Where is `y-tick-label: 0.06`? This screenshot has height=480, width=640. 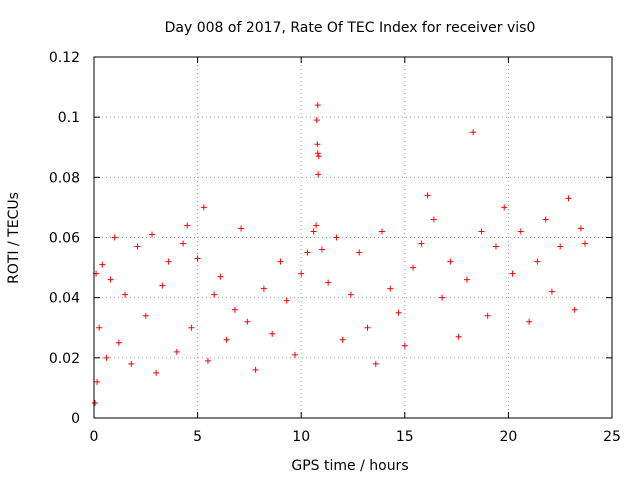 y-tick-label: 0.06 is located at coordinates (64, 239).